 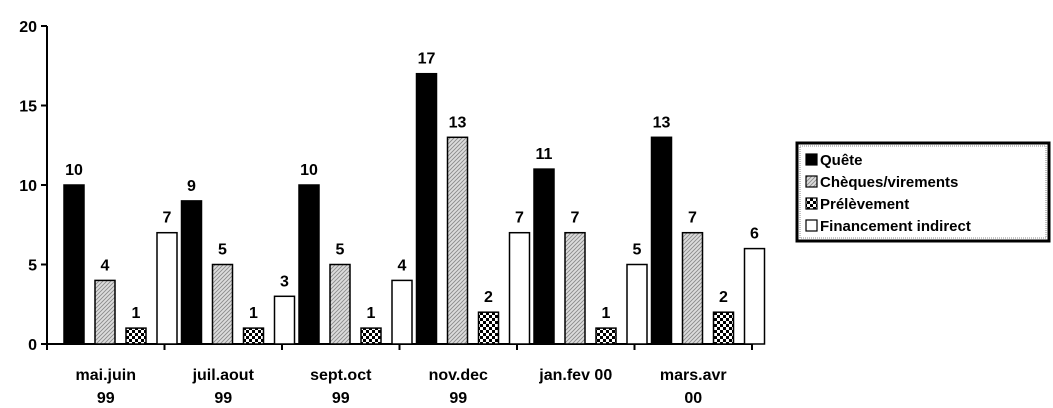 I want to click on category-label: mars.avr, so click(x=693, y=375).